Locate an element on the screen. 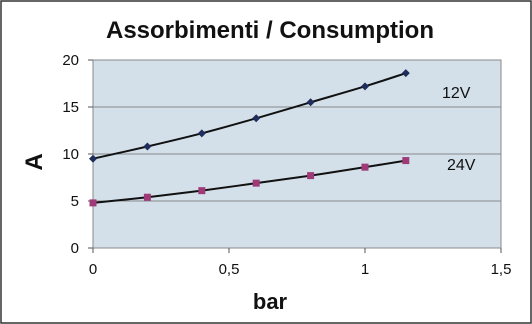 This screenshot has width=532, height=324. y-tick-label: 15 is located at coordinates (70, 107).